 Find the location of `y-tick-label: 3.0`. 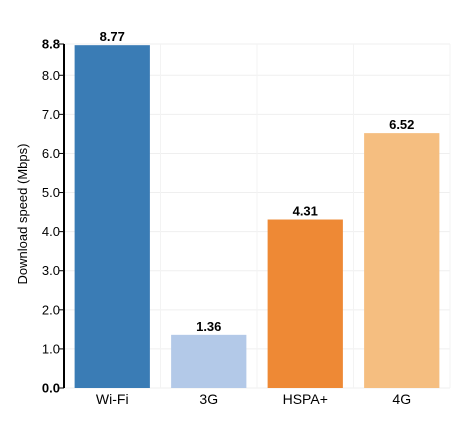

y-tick-label: 3.0 is located at coordinates (51, 270).